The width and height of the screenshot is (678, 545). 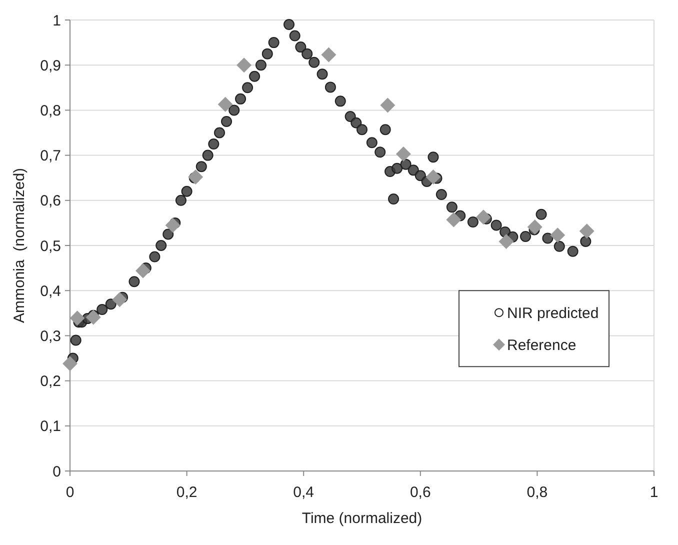 What do you see at coordinates (303, 492) in the screenshot?
I see `x-tick-label: 0,4` at bounding box center [303, 492].